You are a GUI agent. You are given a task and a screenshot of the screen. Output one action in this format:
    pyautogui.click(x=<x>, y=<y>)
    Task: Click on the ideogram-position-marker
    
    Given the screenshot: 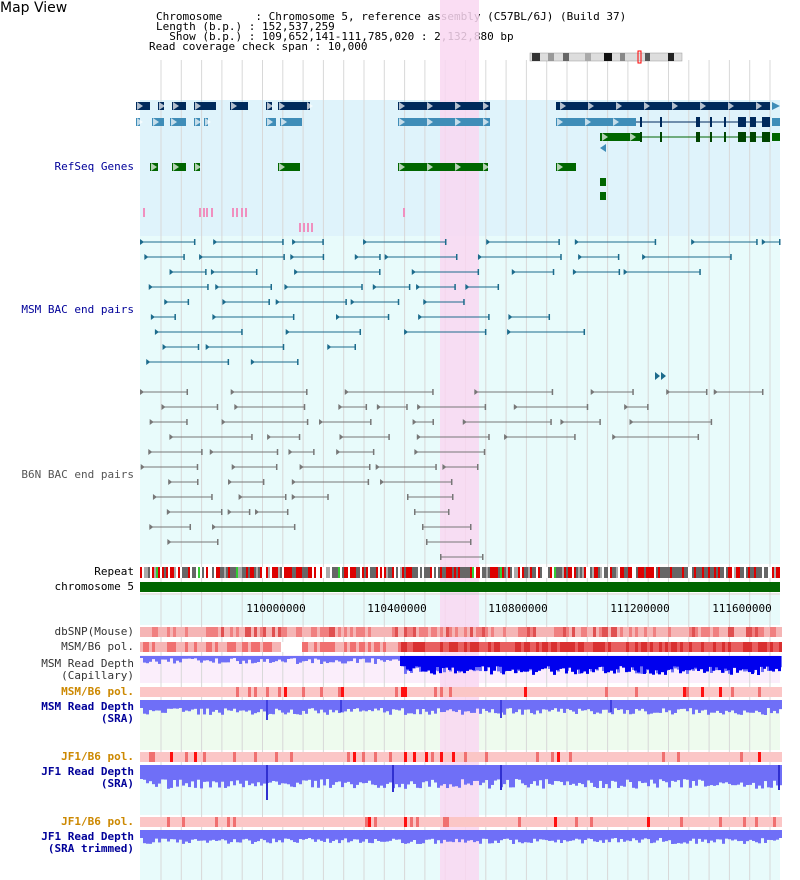 What is the action you would take?
    pyautogui.click(x=639, y=57)
    